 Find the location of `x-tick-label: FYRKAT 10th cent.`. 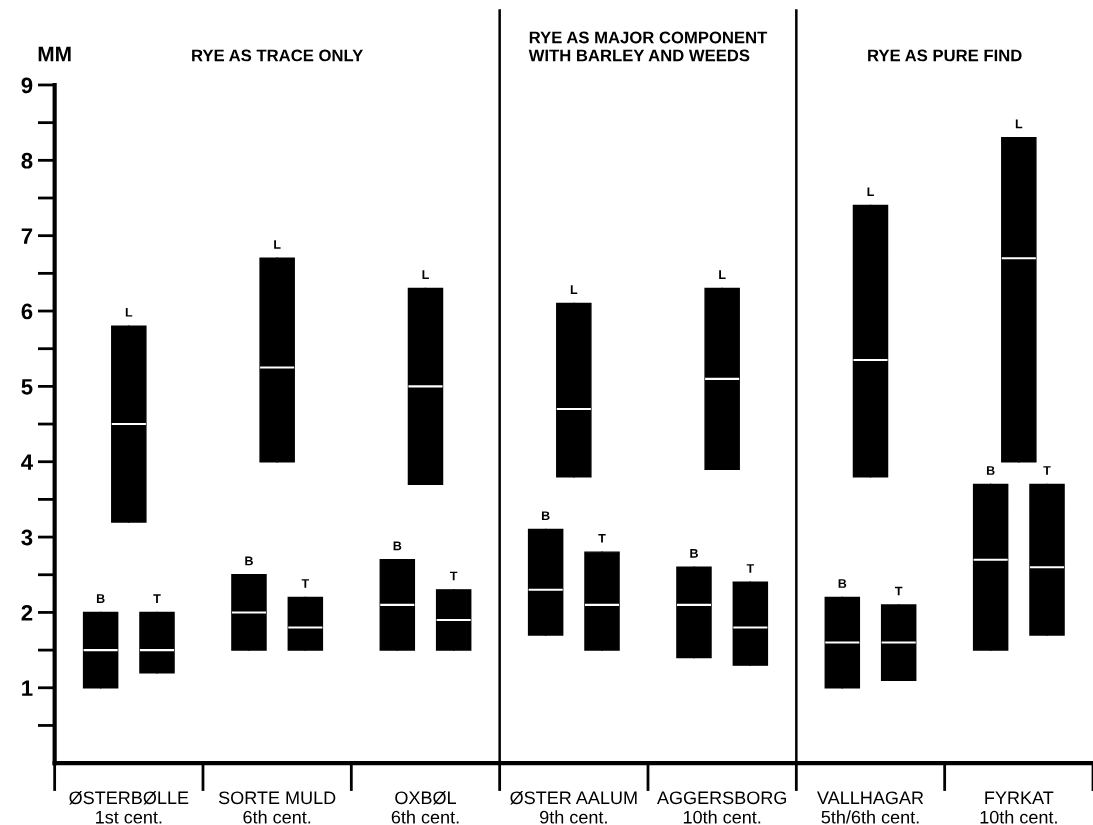

x-tick-label: FYRKAT 10th cent. is located at coordinates (1018, 807).